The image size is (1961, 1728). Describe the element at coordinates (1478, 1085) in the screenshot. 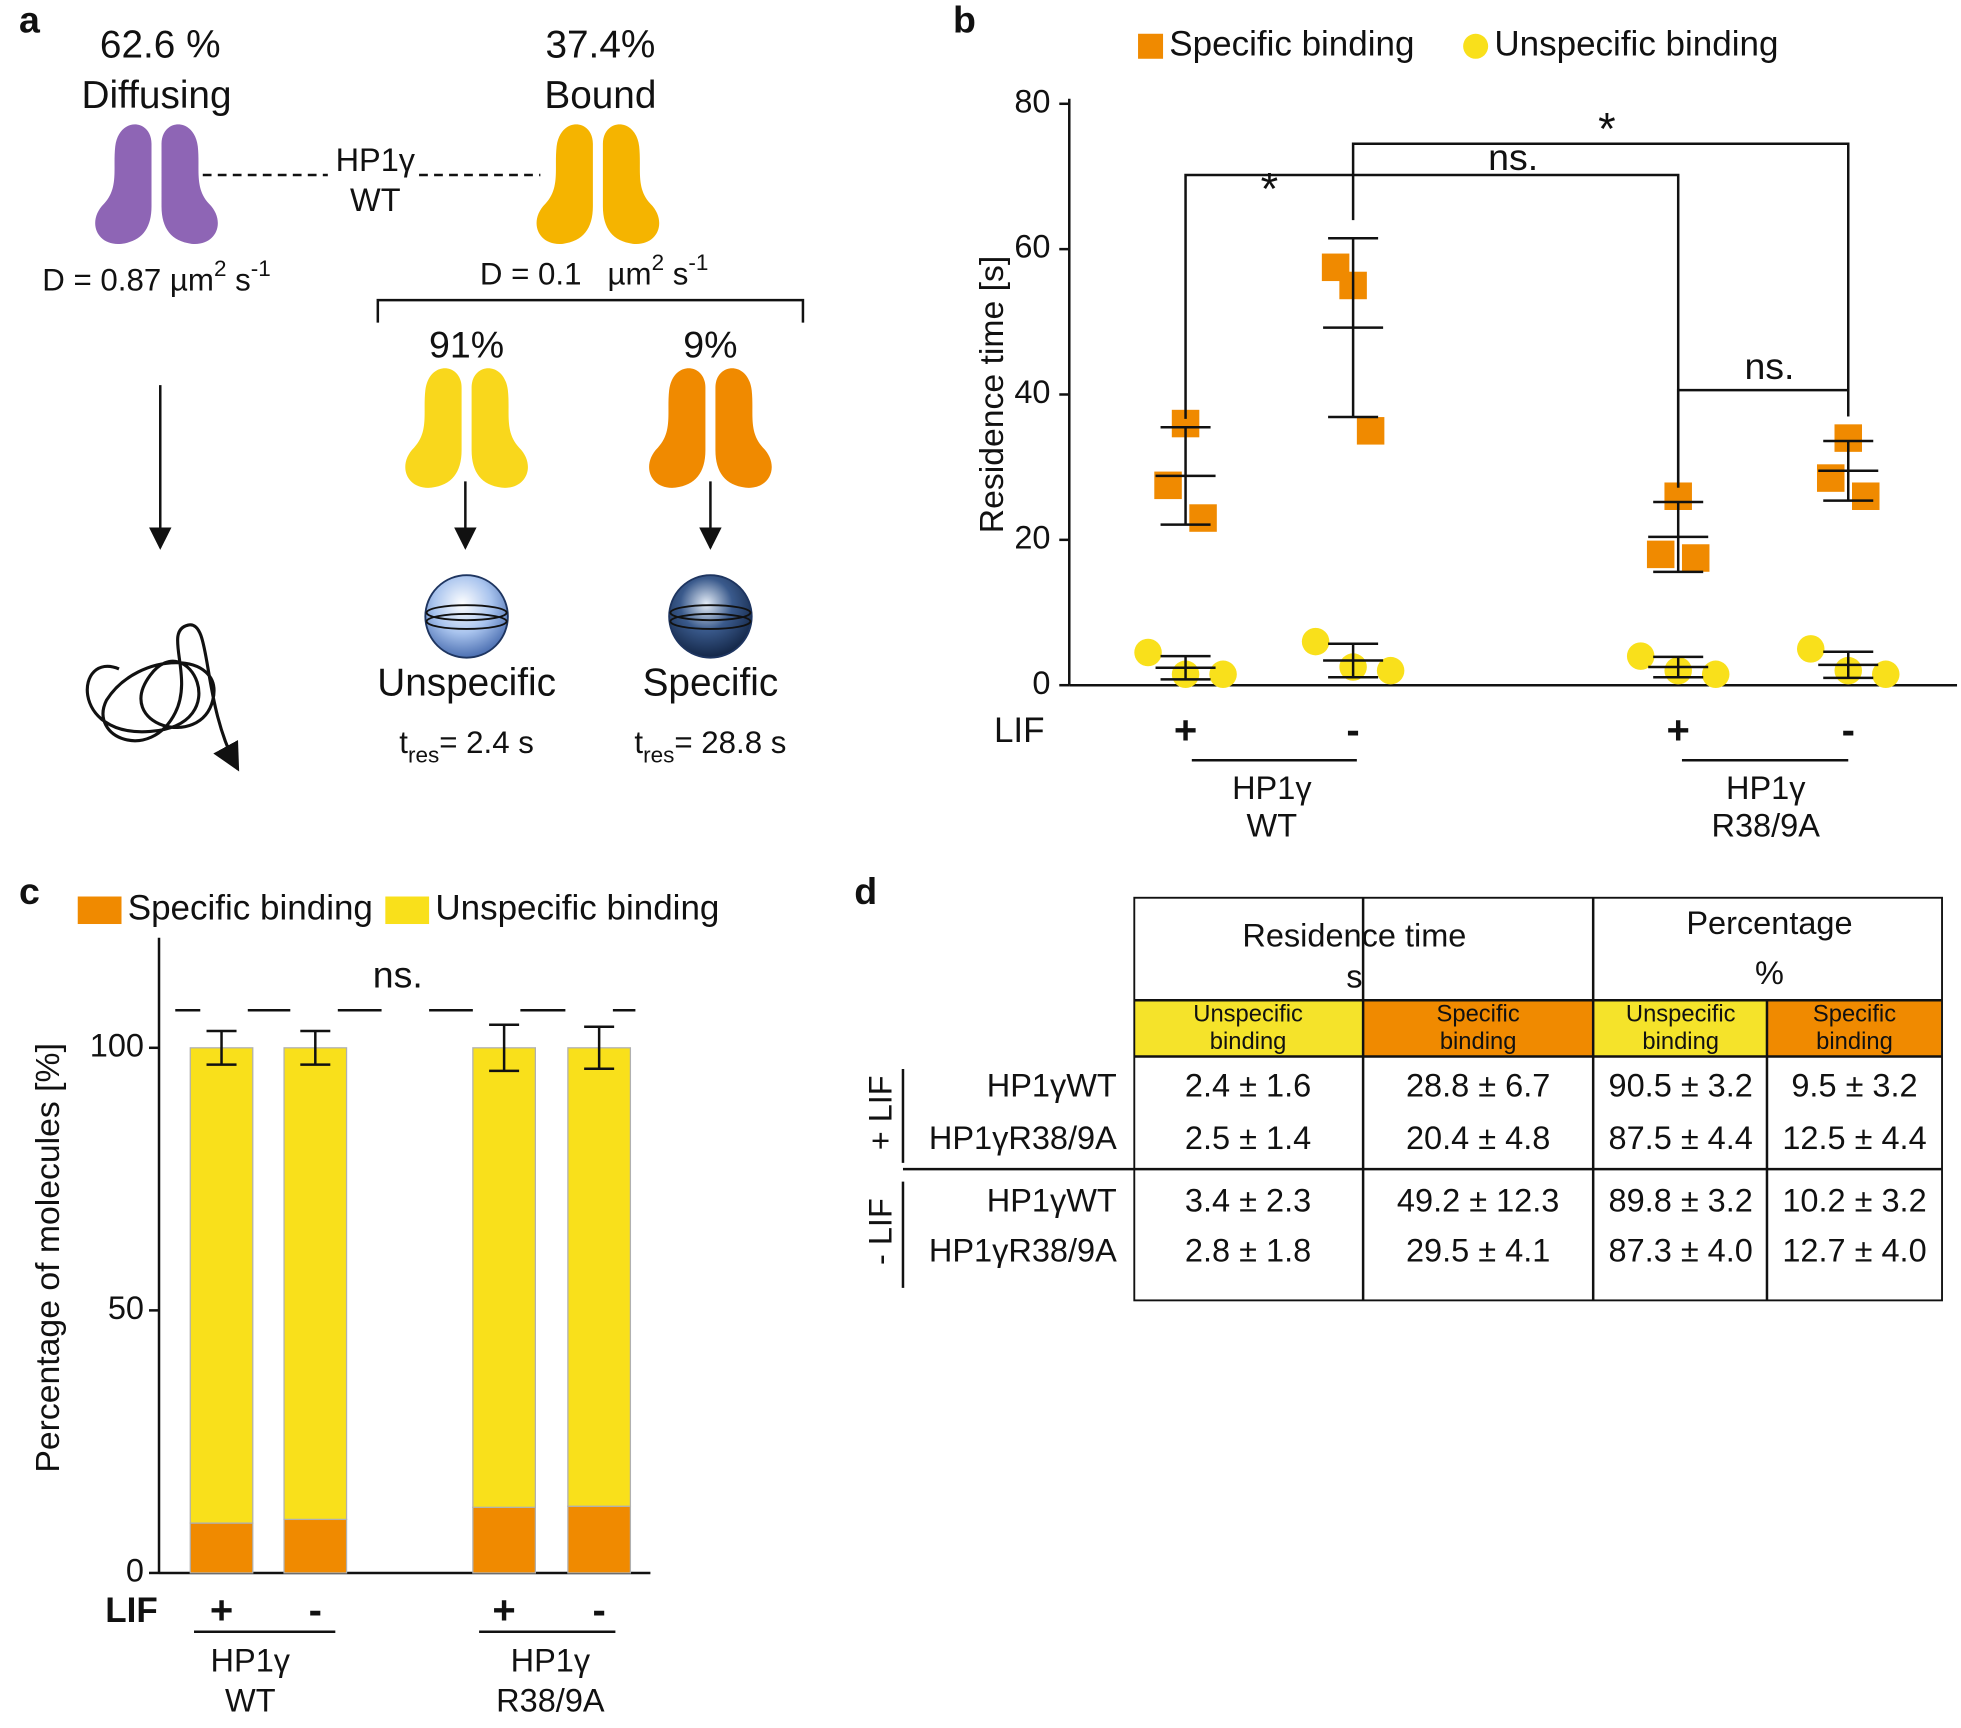

I see `table-cell: 28.8 ± 6.7` at that location.